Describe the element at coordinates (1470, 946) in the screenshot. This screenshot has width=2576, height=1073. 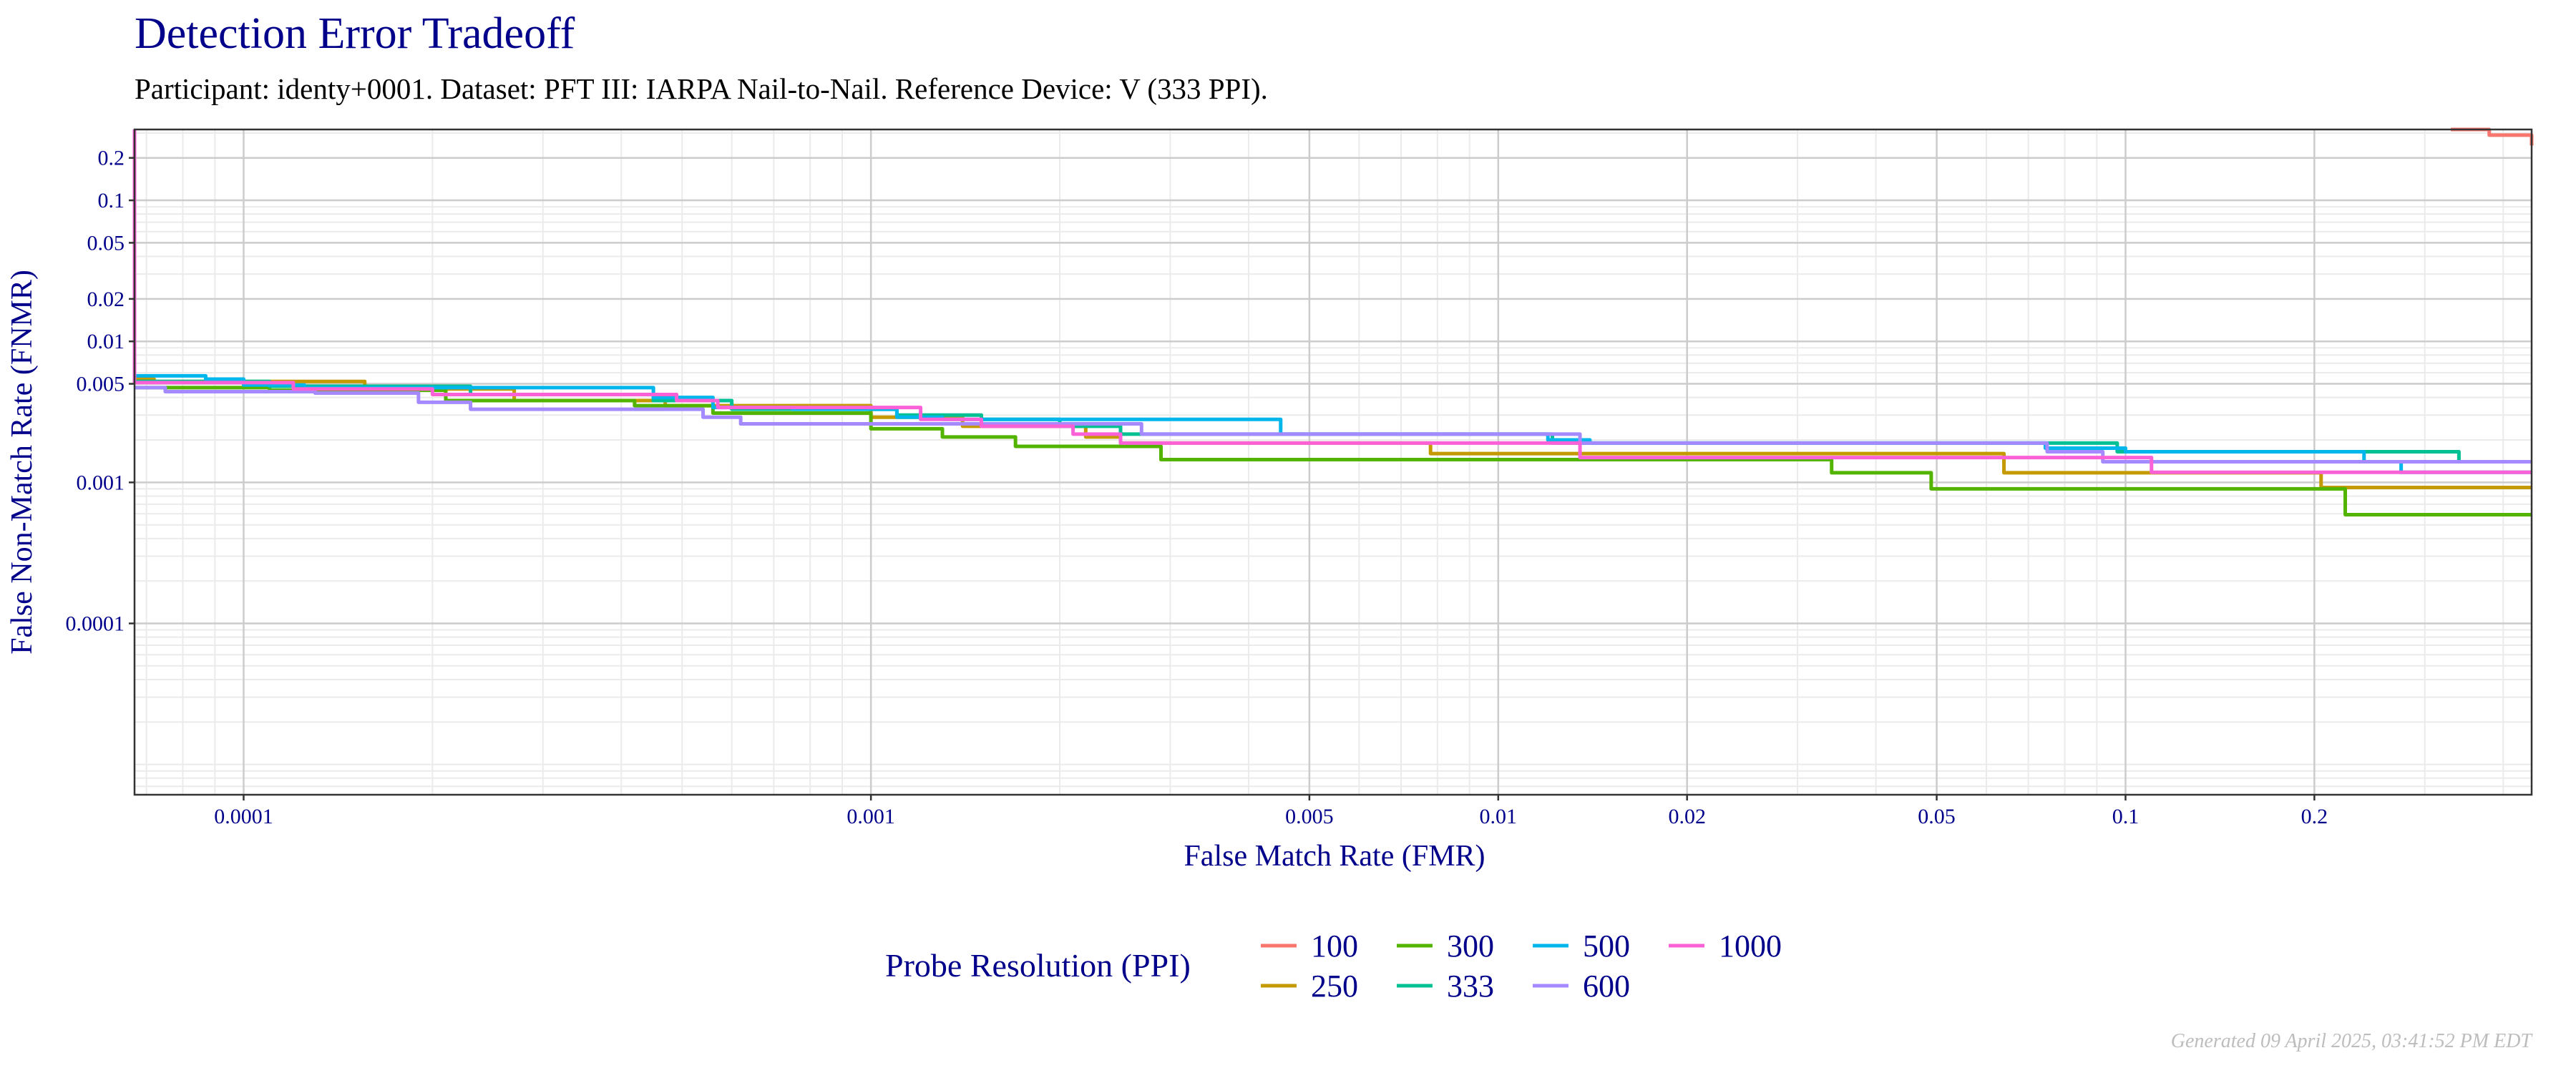
I see `legend-label-300: 300` at that location.